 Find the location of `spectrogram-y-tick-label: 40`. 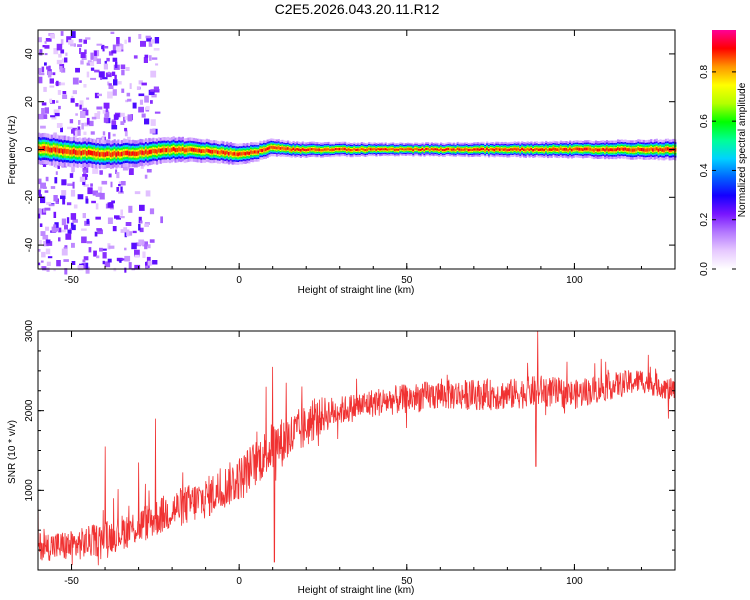

spectrogram-y-tick-label: 40 is located at coordinates (29, 54).